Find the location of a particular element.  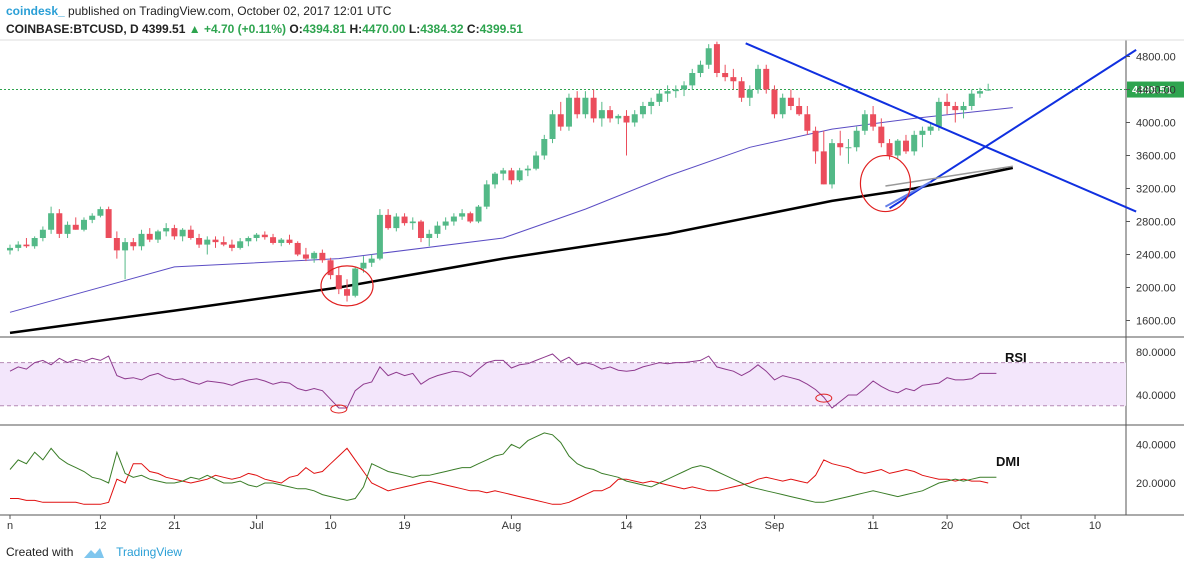

tradingview-brand: TradingView is located at coordinates (149, 552).